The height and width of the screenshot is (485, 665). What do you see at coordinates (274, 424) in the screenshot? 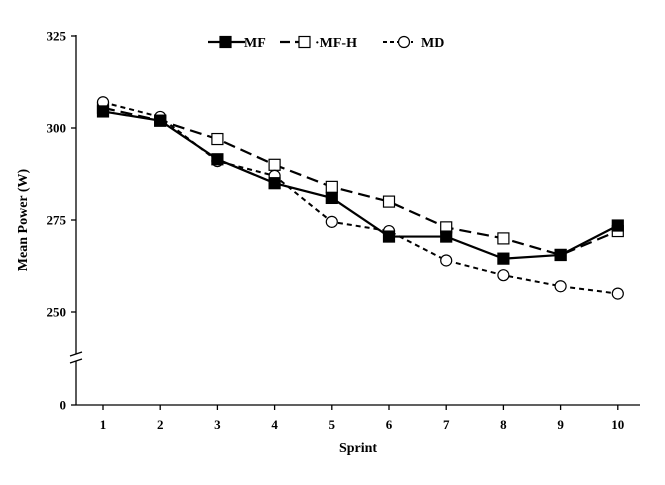
I see `x-tick-label: 4` at bounding box center [274, 424].